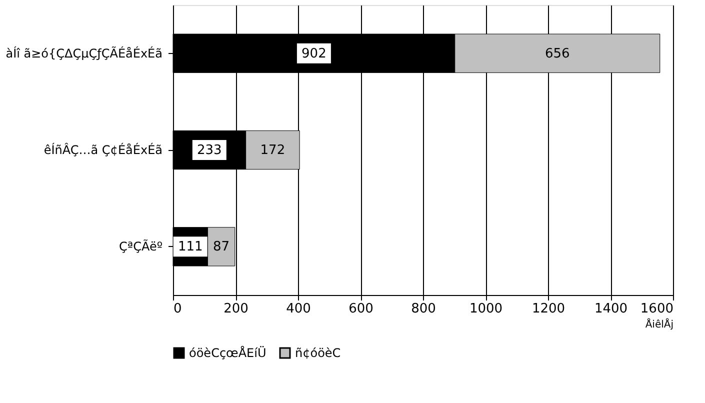 This screenshot has width=705, height=403. I want to click on data-label: 111, so click(190, 247).